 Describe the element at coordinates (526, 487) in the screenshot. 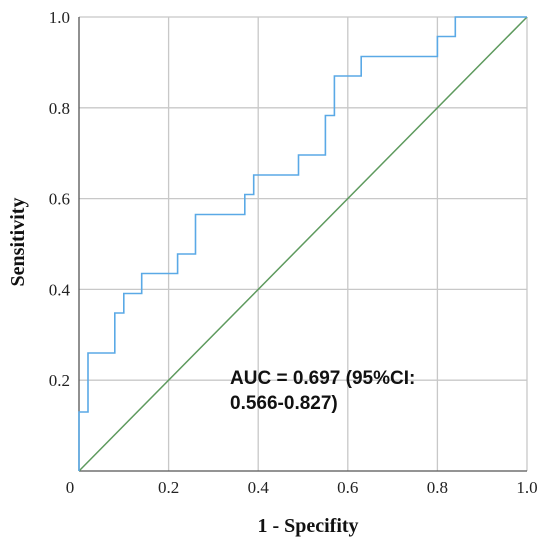

I see `x-tick-label: 1.0` at that location.